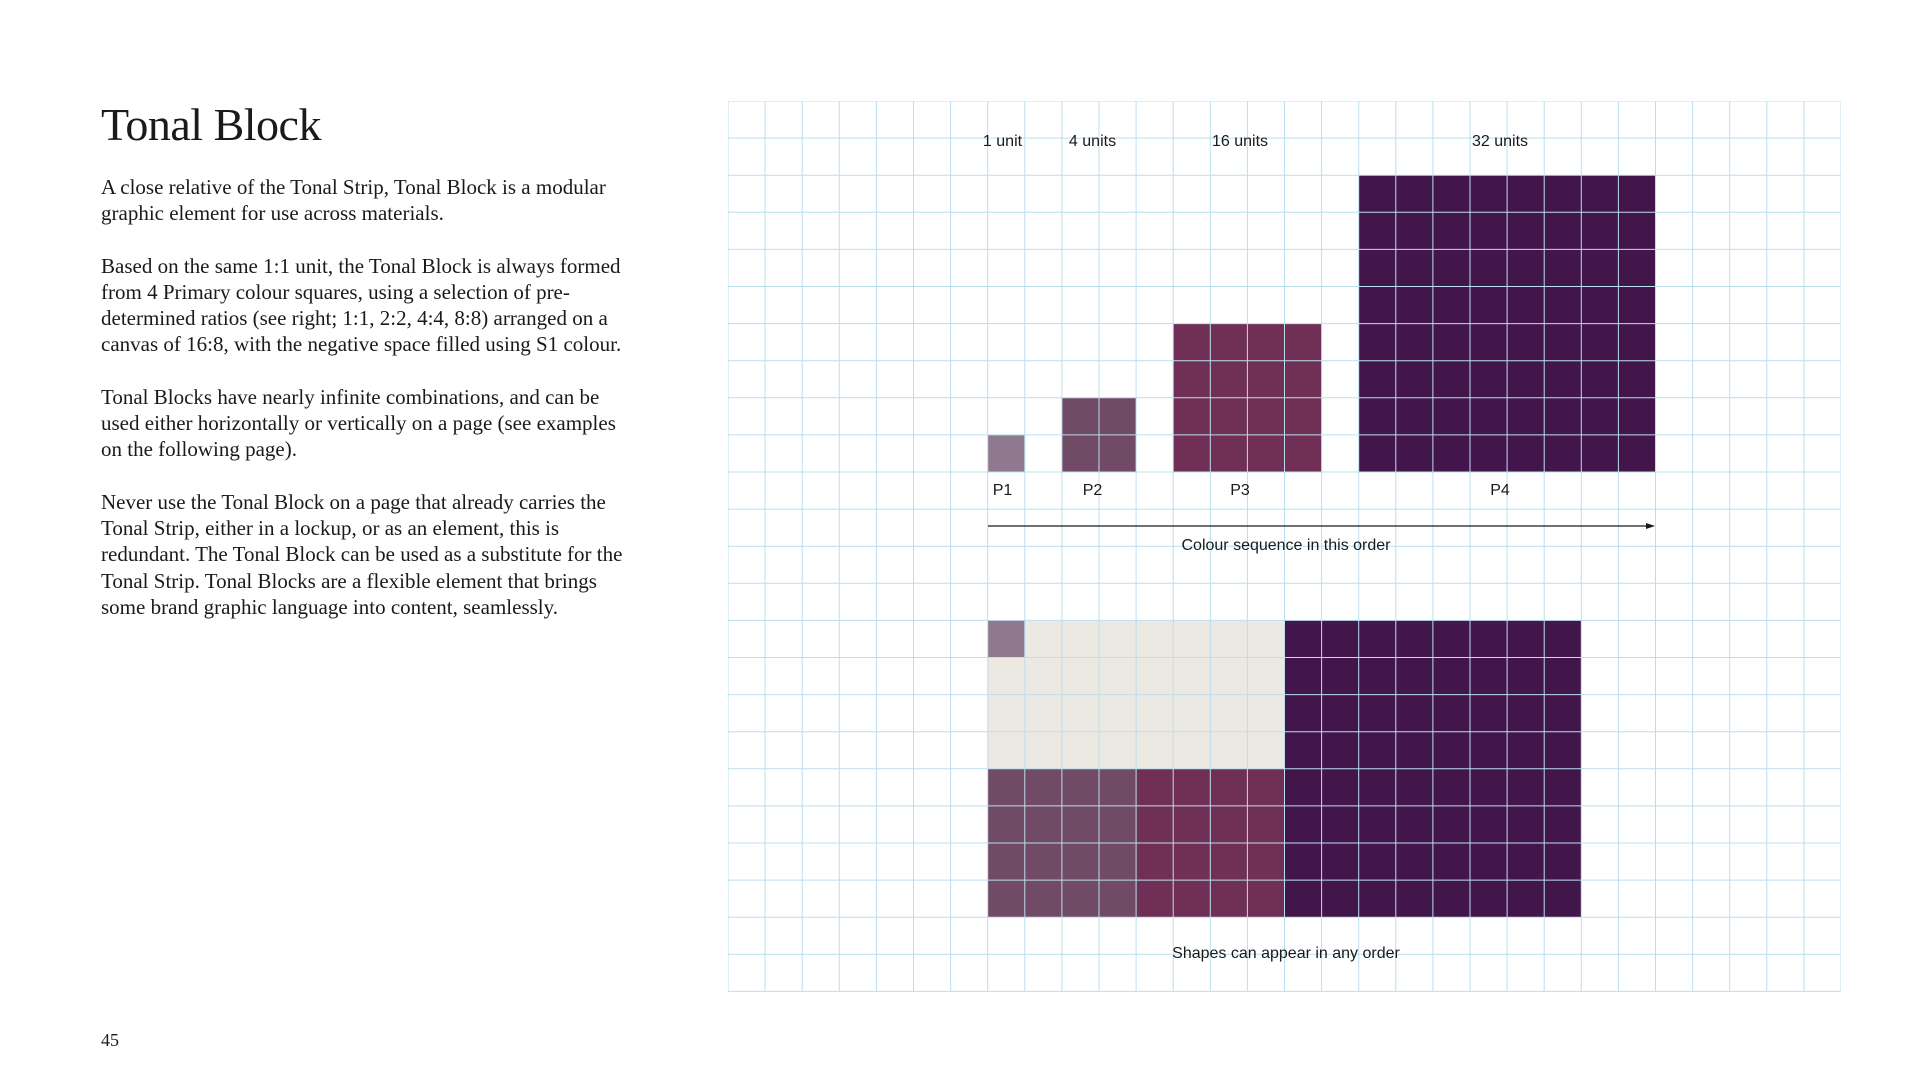  I want to click on sequence-arrowhead, so click(1650, 526).